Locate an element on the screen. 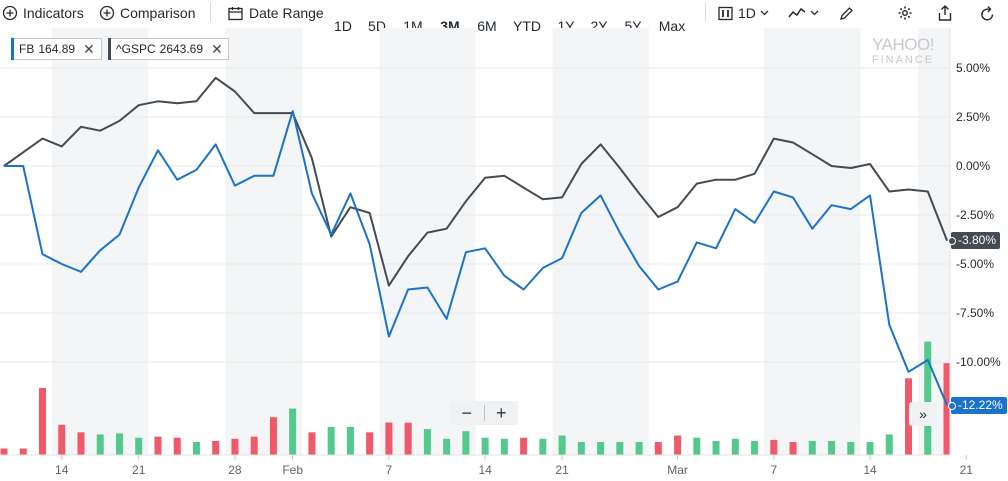  yahoo-finance-watermark: YAHOO! FINANCE is located at coordinates (903, 50).